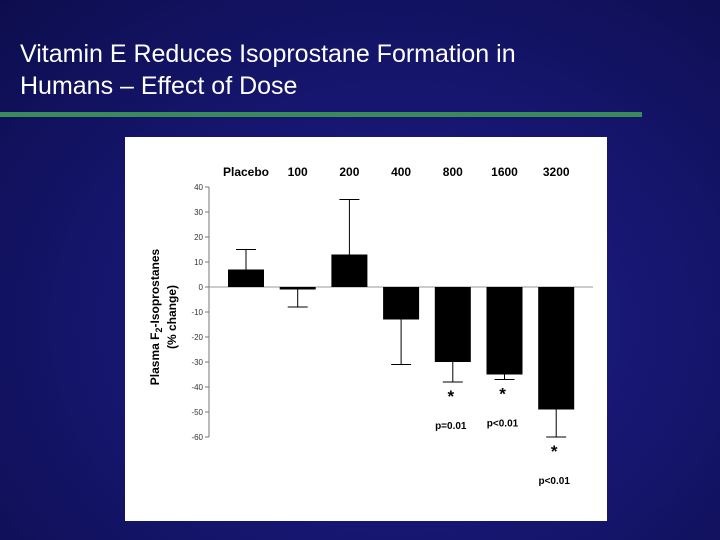 This screenshot has height=540, width=720. What do you see at coordinates (349, 172) in the screenshot?
I see `category-label: 200` at bounding box center [349, 172].